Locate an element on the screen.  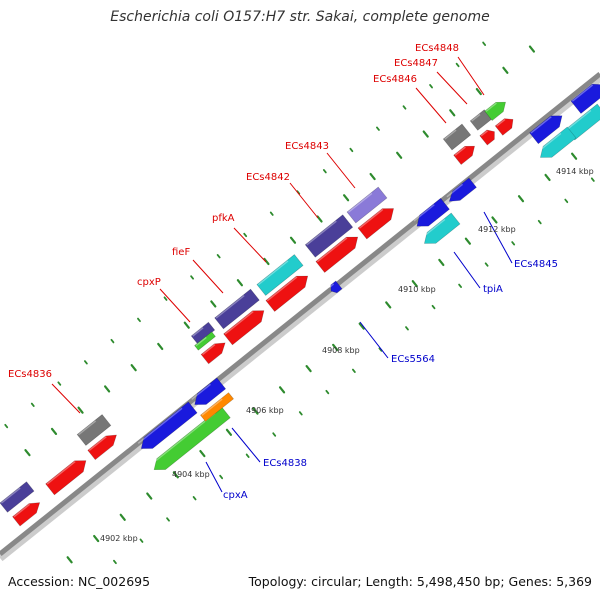
gene-label: tpiA is located at coordinates (493, 289).